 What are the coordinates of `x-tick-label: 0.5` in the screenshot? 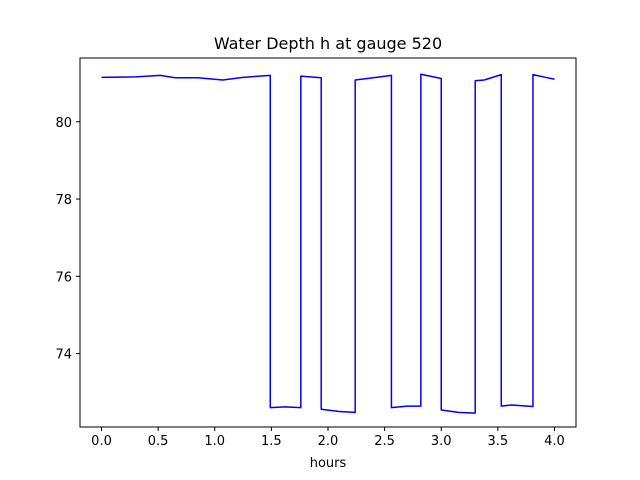 It's located at (158, 441).